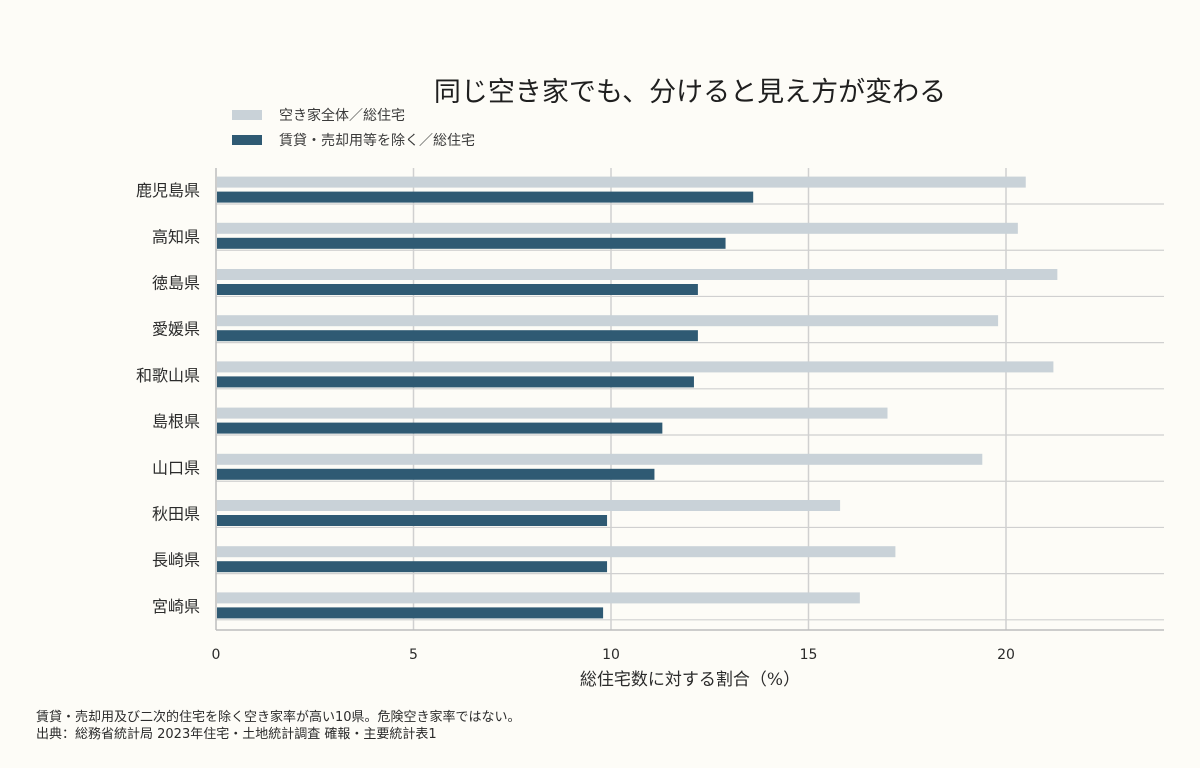 This screenshot has height=768, width=1200. I want to click on y-tick-label-4: 和歌山県, so click(168, 375).